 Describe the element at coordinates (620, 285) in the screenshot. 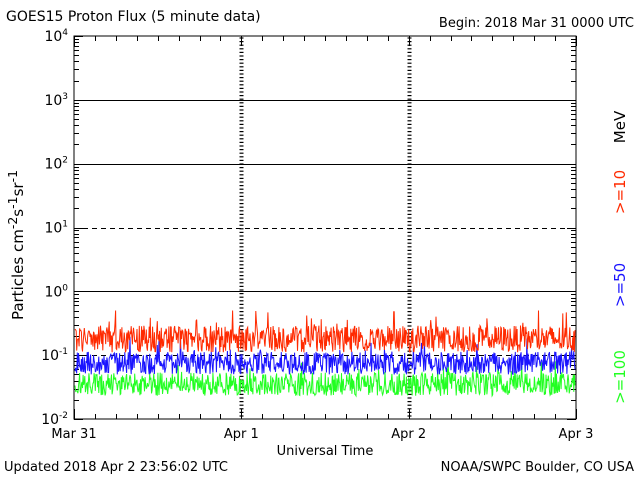

I see `legend-ge50: >=50` at that location.